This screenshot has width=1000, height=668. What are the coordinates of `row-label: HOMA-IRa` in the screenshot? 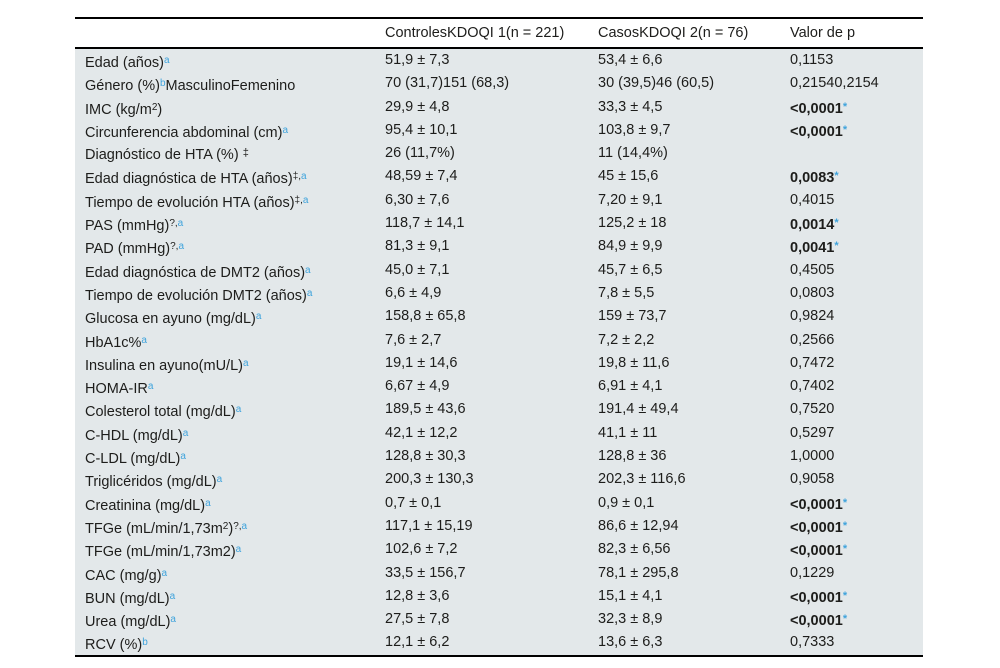 It's located at (119, 389).